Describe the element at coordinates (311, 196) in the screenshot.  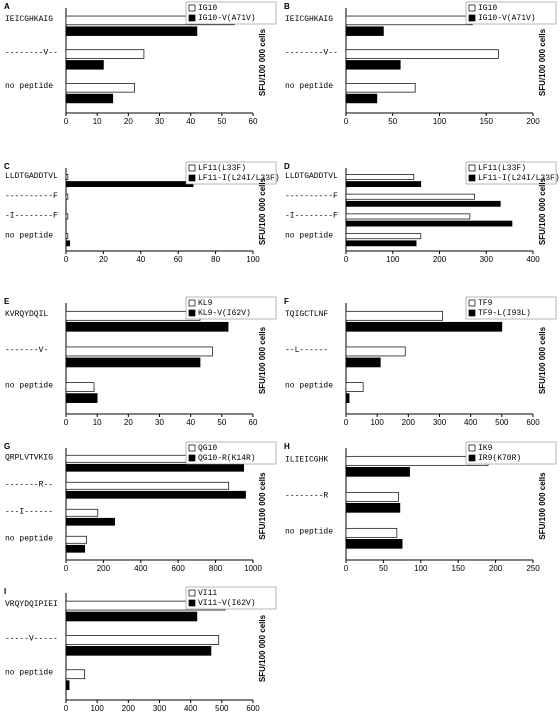
I see `category-label: ----------F` at that location.